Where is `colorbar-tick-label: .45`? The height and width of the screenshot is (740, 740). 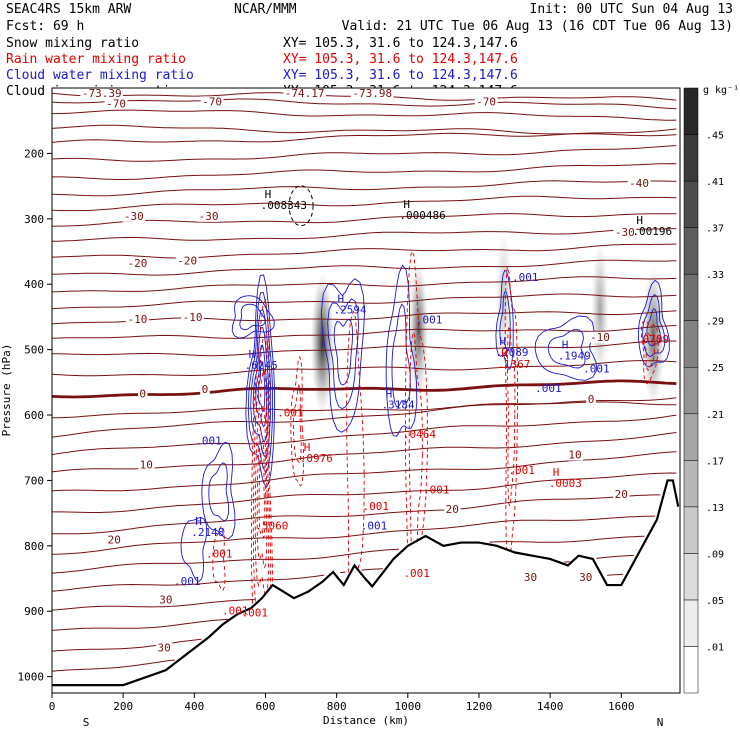
colorbar-tick-label: .45 is located at coordinates (715, 136).